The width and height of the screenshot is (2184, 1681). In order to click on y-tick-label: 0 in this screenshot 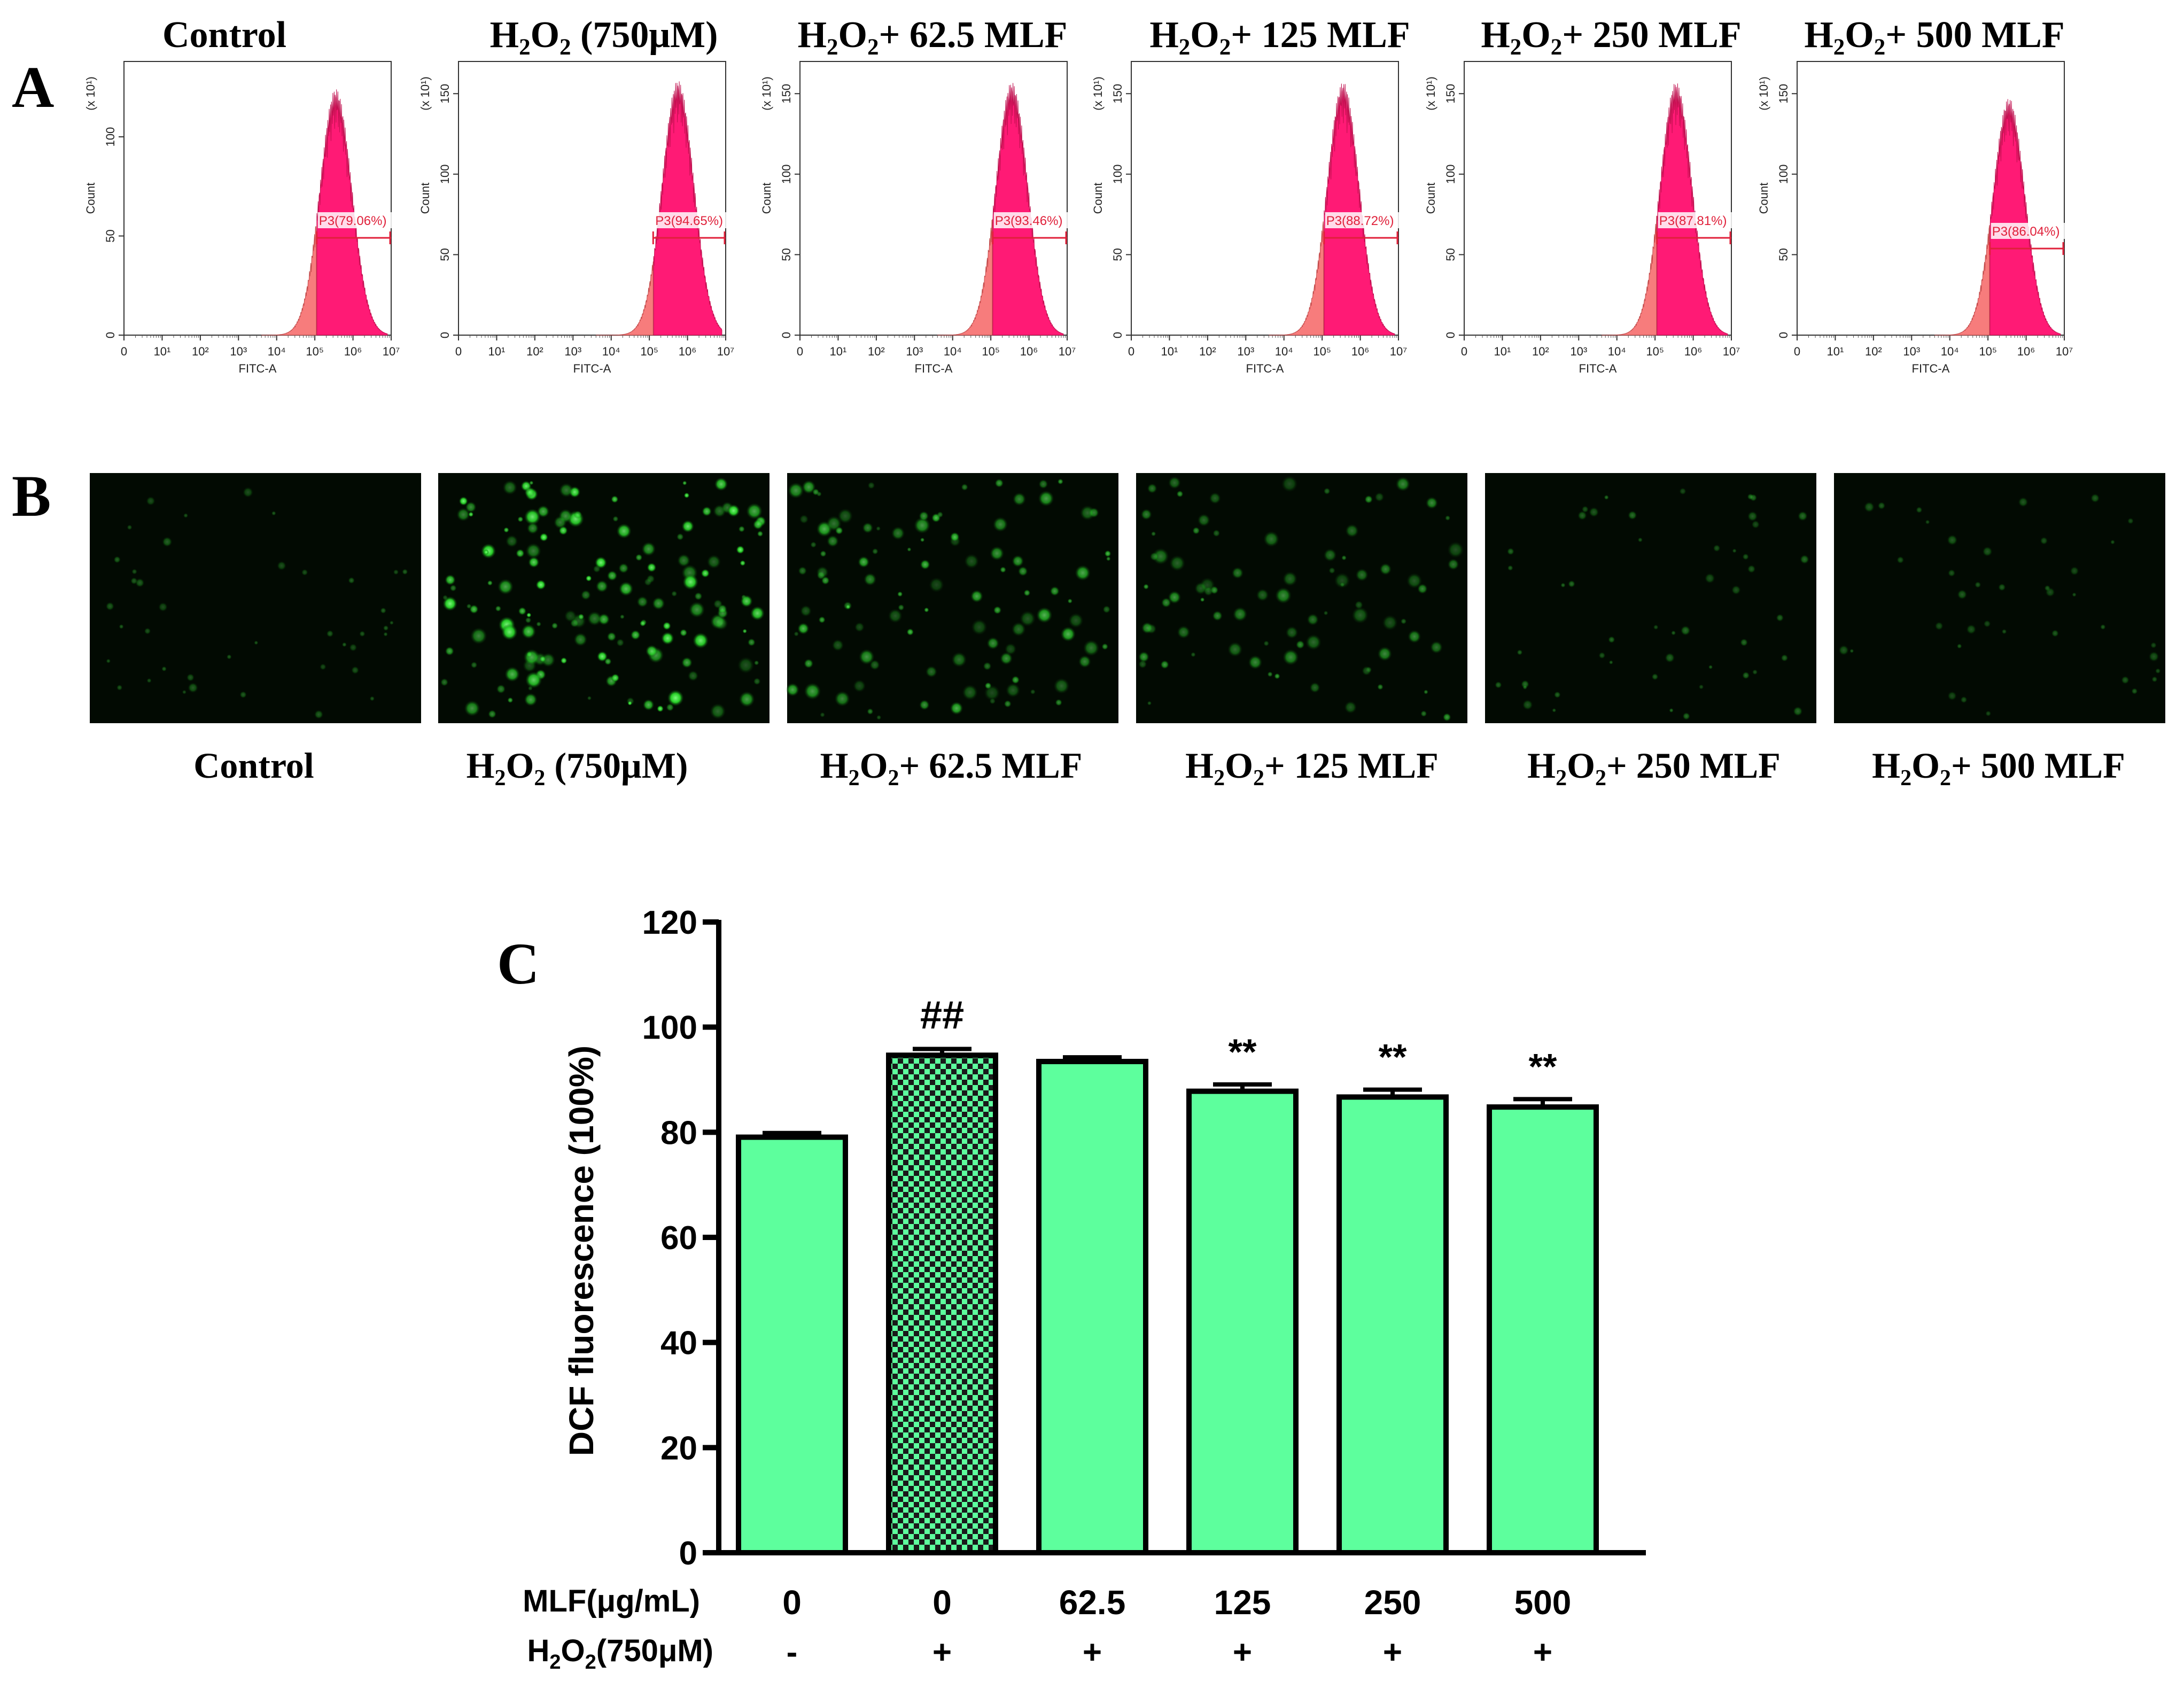, I will do `click(111, 335)`.